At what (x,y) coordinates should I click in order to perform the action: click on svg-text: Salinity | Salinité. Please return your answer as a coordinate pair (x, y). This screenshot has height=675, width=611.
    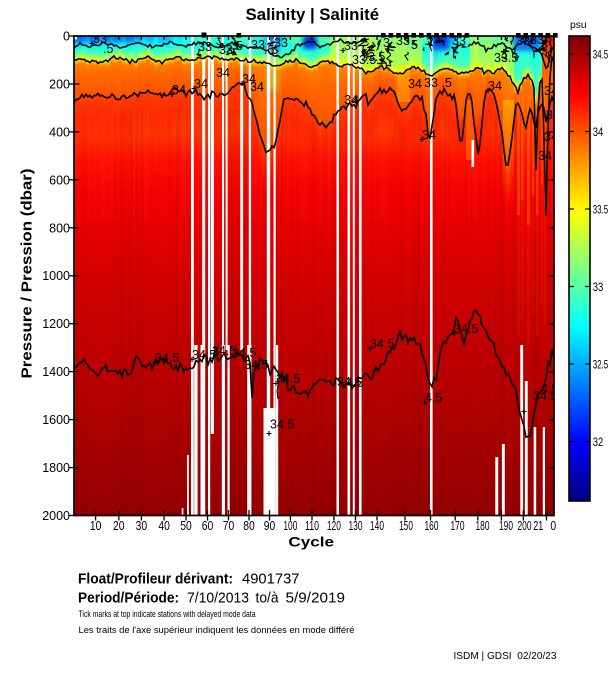
    Looking at the image, I should click on (313, 15).